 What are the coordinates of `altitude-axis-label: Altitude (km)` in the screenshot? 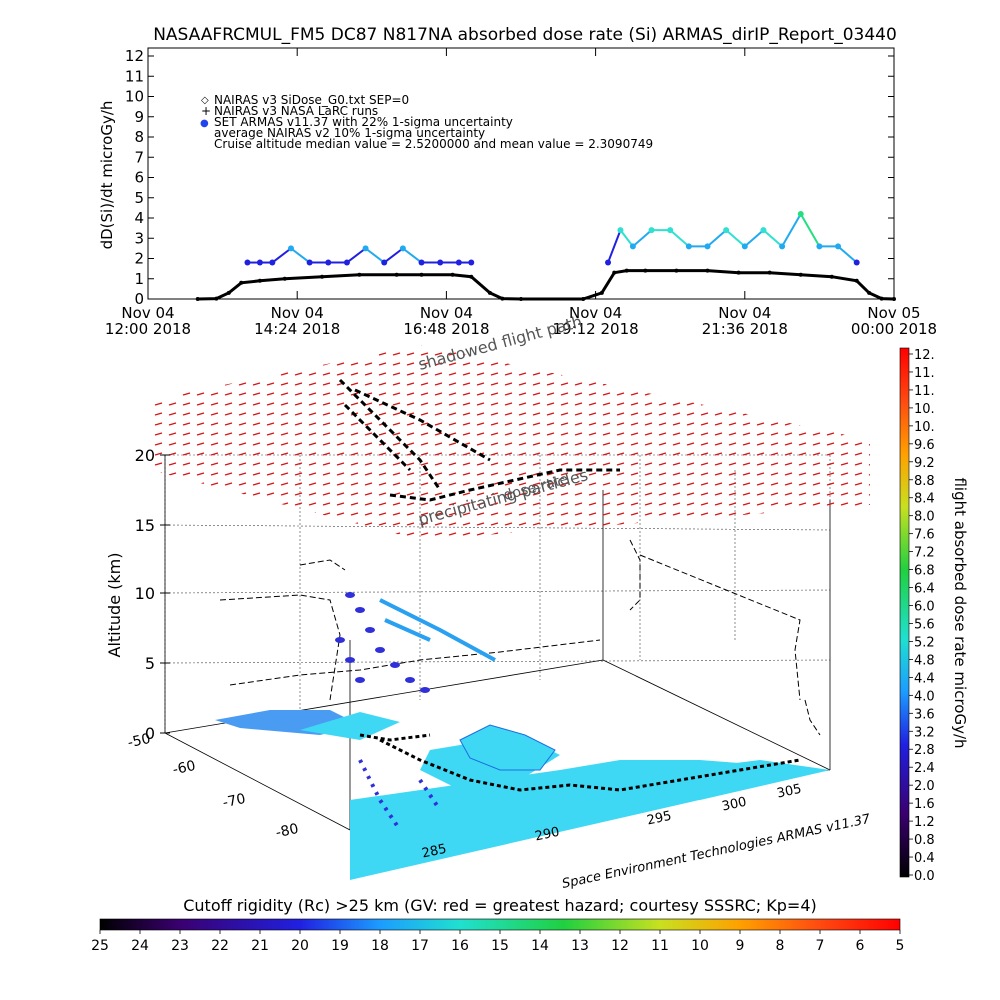 It's located at (114, 605).